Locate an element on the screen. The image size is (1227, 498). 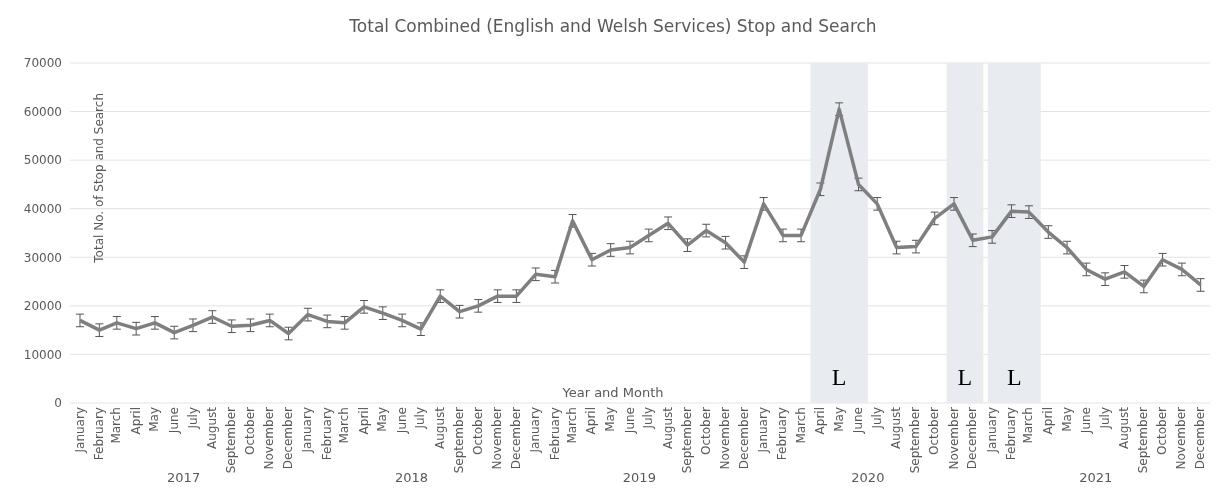
y-tick-label: 0 is located at coordinates (58, 403).